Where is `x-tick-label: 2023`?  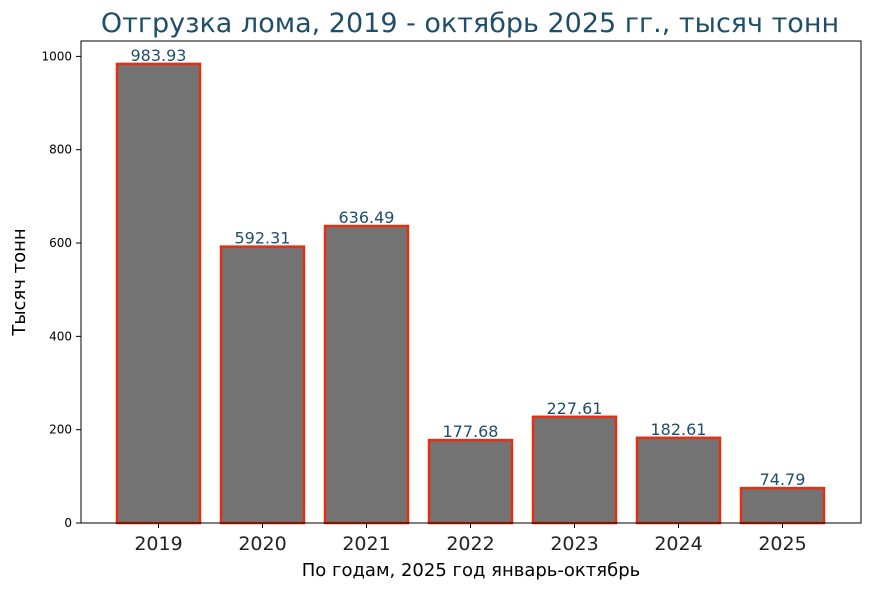 x-tick-label: 2023 is located at coordinates (574, 544).